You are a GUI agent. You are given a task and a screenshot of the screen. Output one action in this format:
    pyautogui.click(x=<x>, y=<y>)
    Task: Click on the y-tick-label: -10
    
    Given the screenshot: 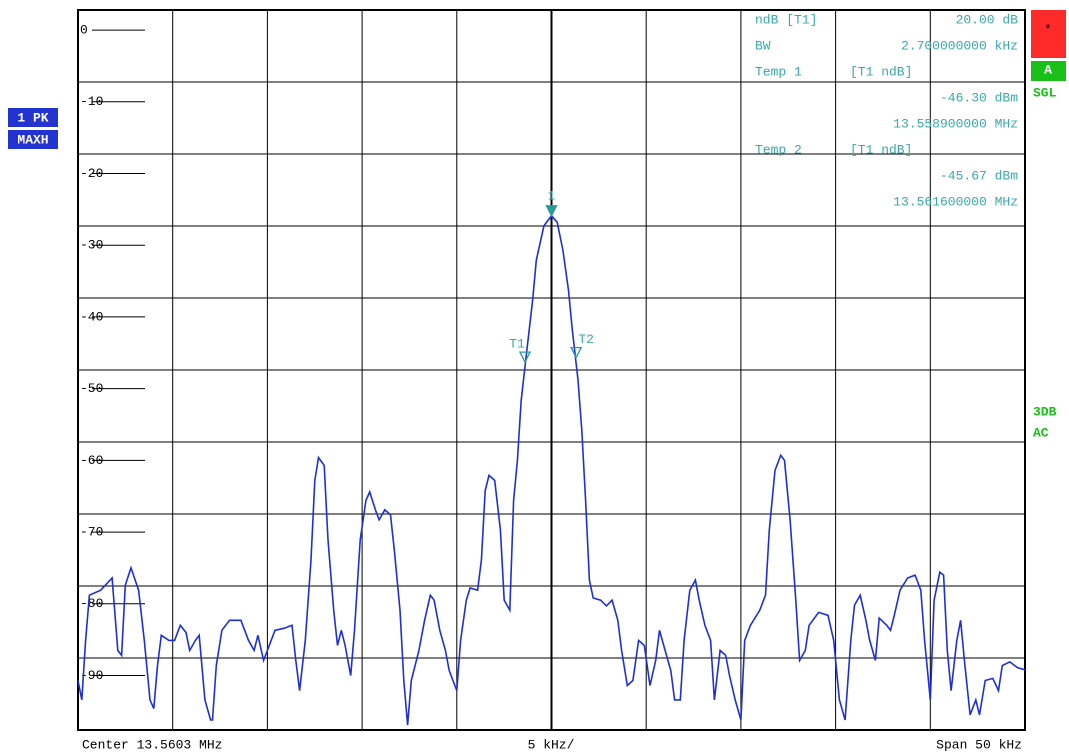 What is the action you would take?
    pyautogui.click(x=91, y=101)
    